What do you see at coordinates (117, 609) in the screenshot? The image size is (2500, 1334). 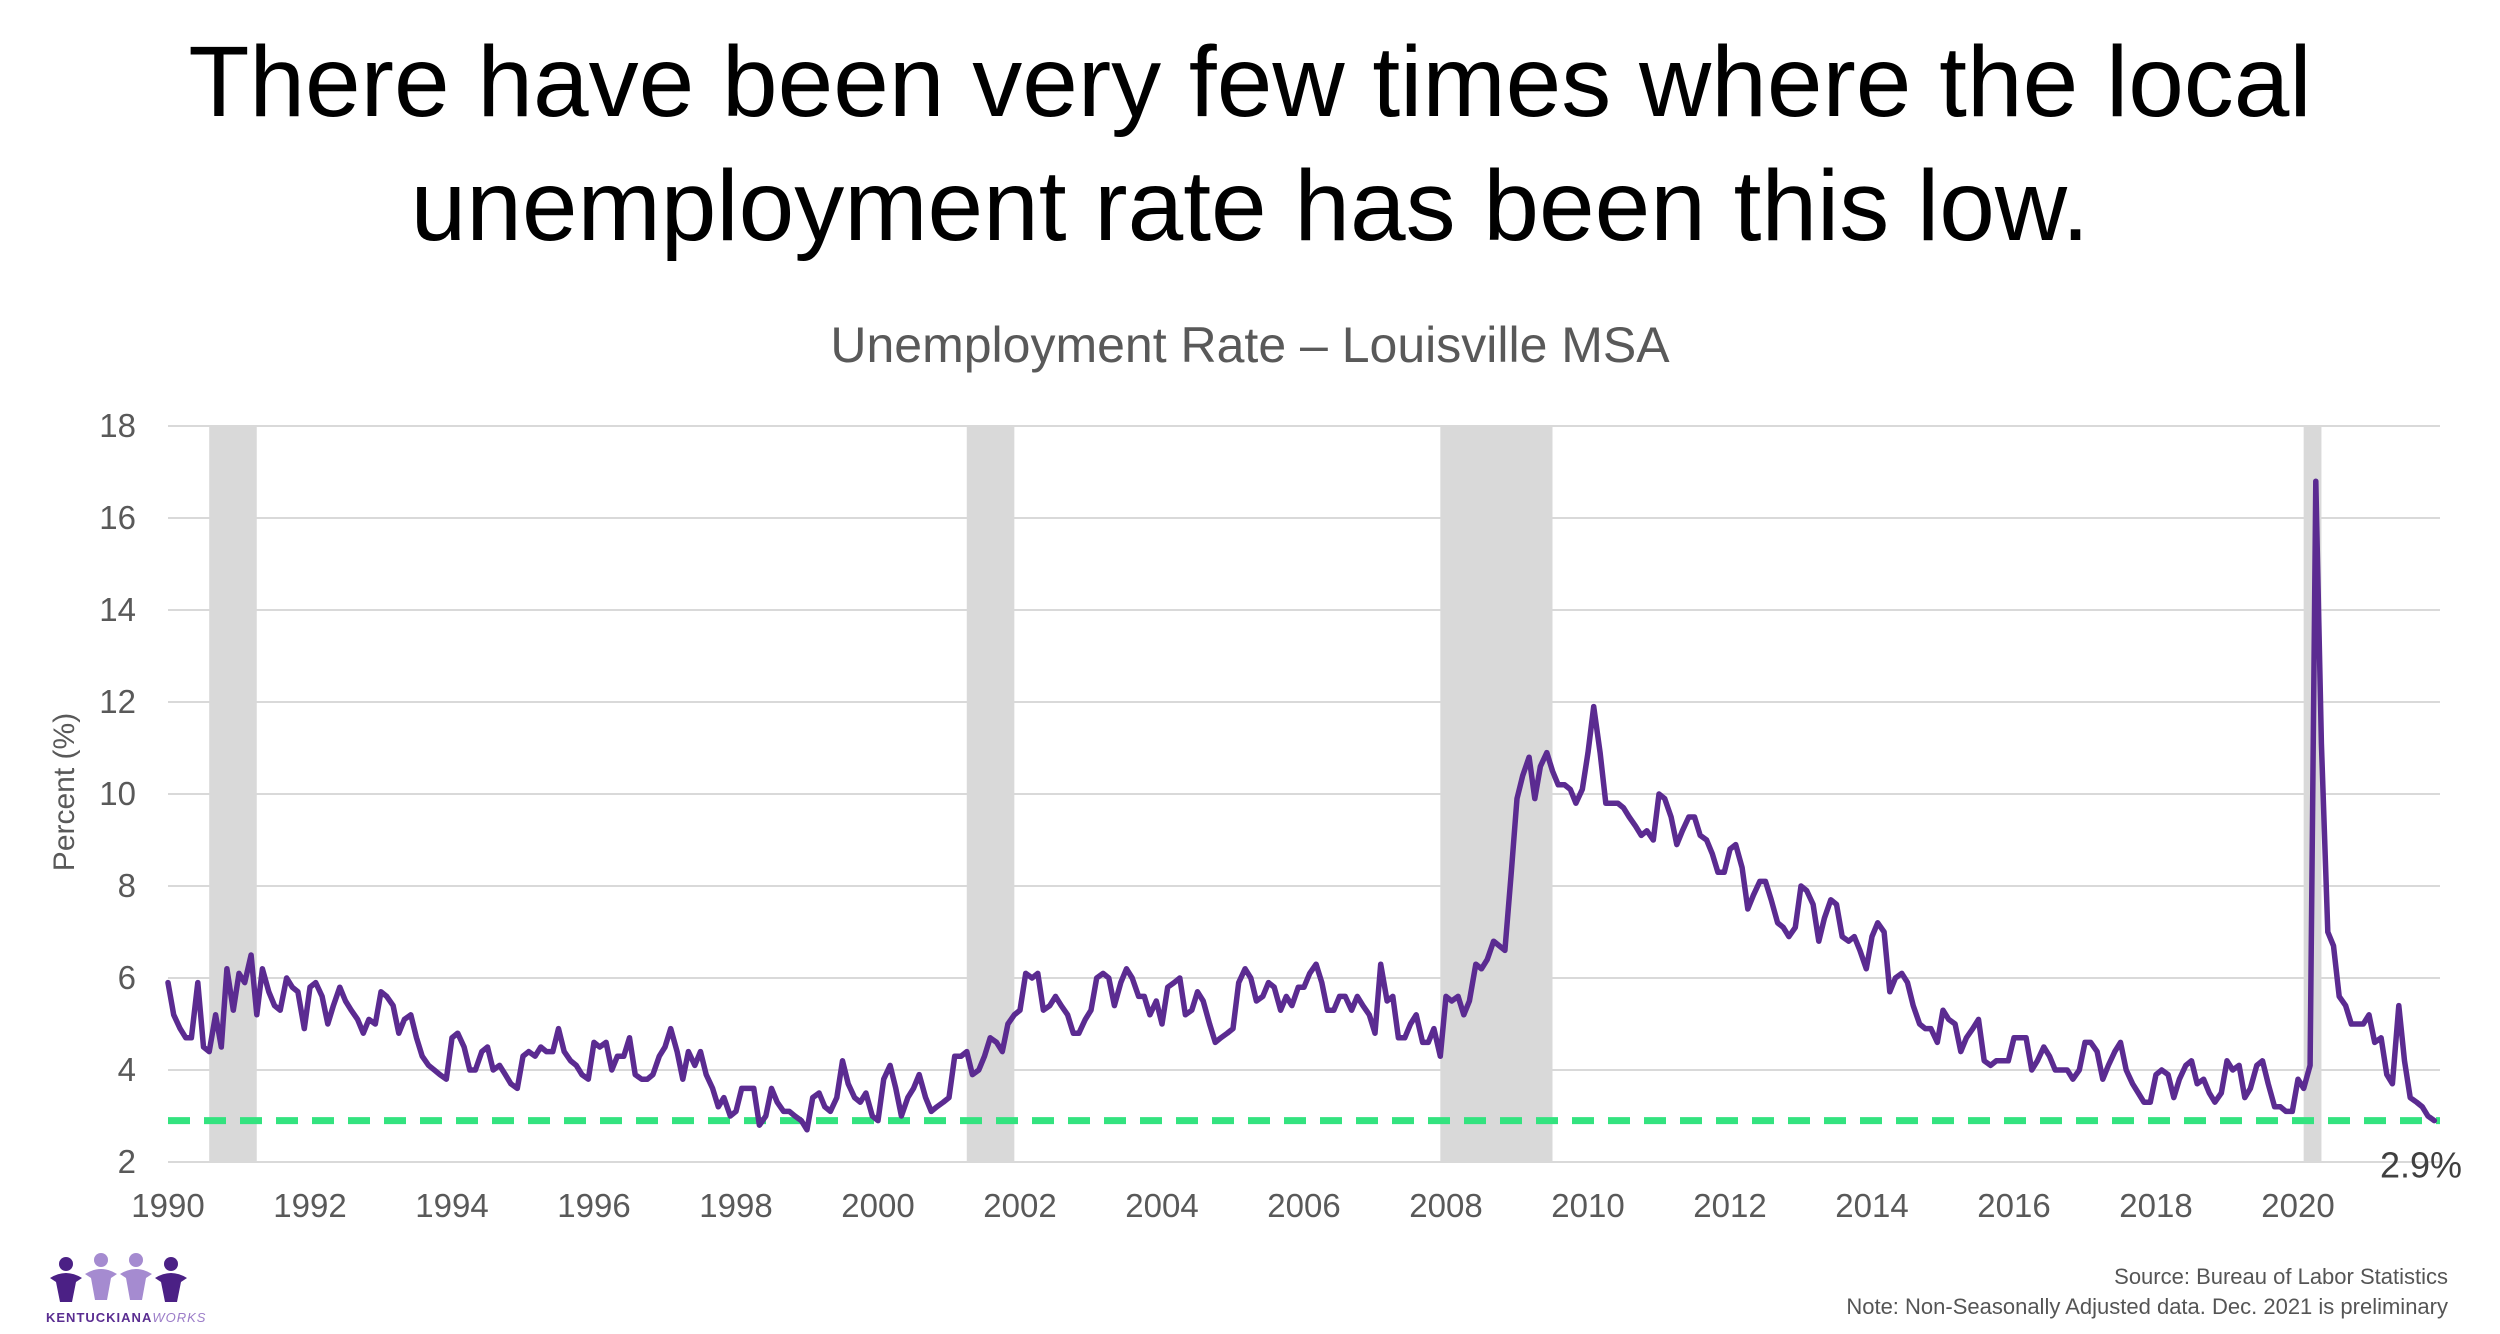 I see `y-tick-label: 14` at bounding box center [117, 609].